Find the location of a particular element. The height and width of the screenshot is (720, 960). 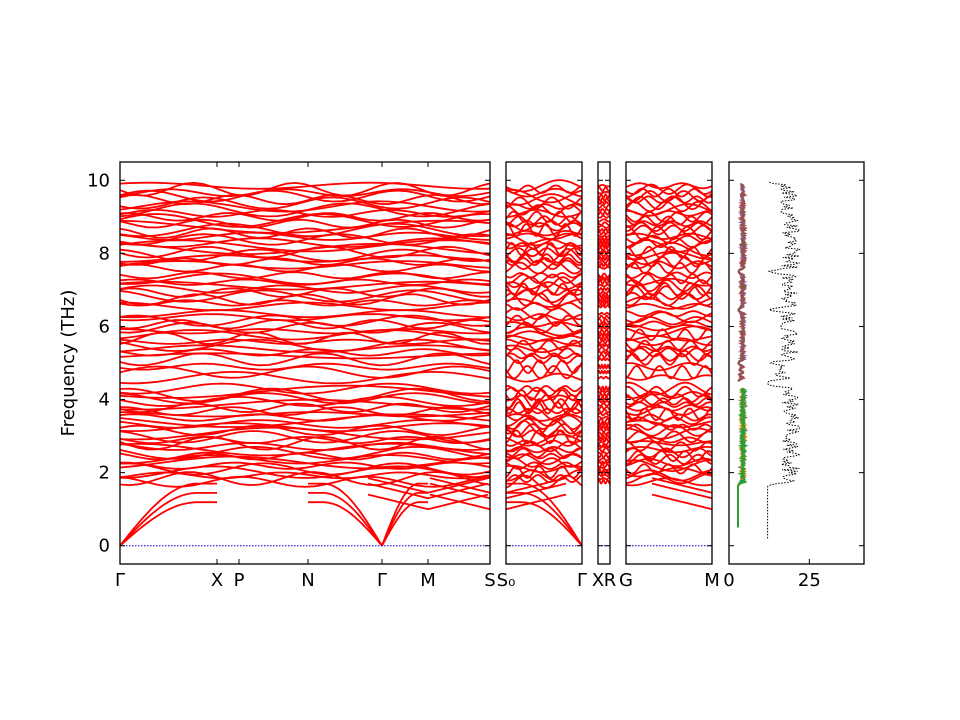

dos-x-tick-label: 25 is located at coordinates (809, 580).